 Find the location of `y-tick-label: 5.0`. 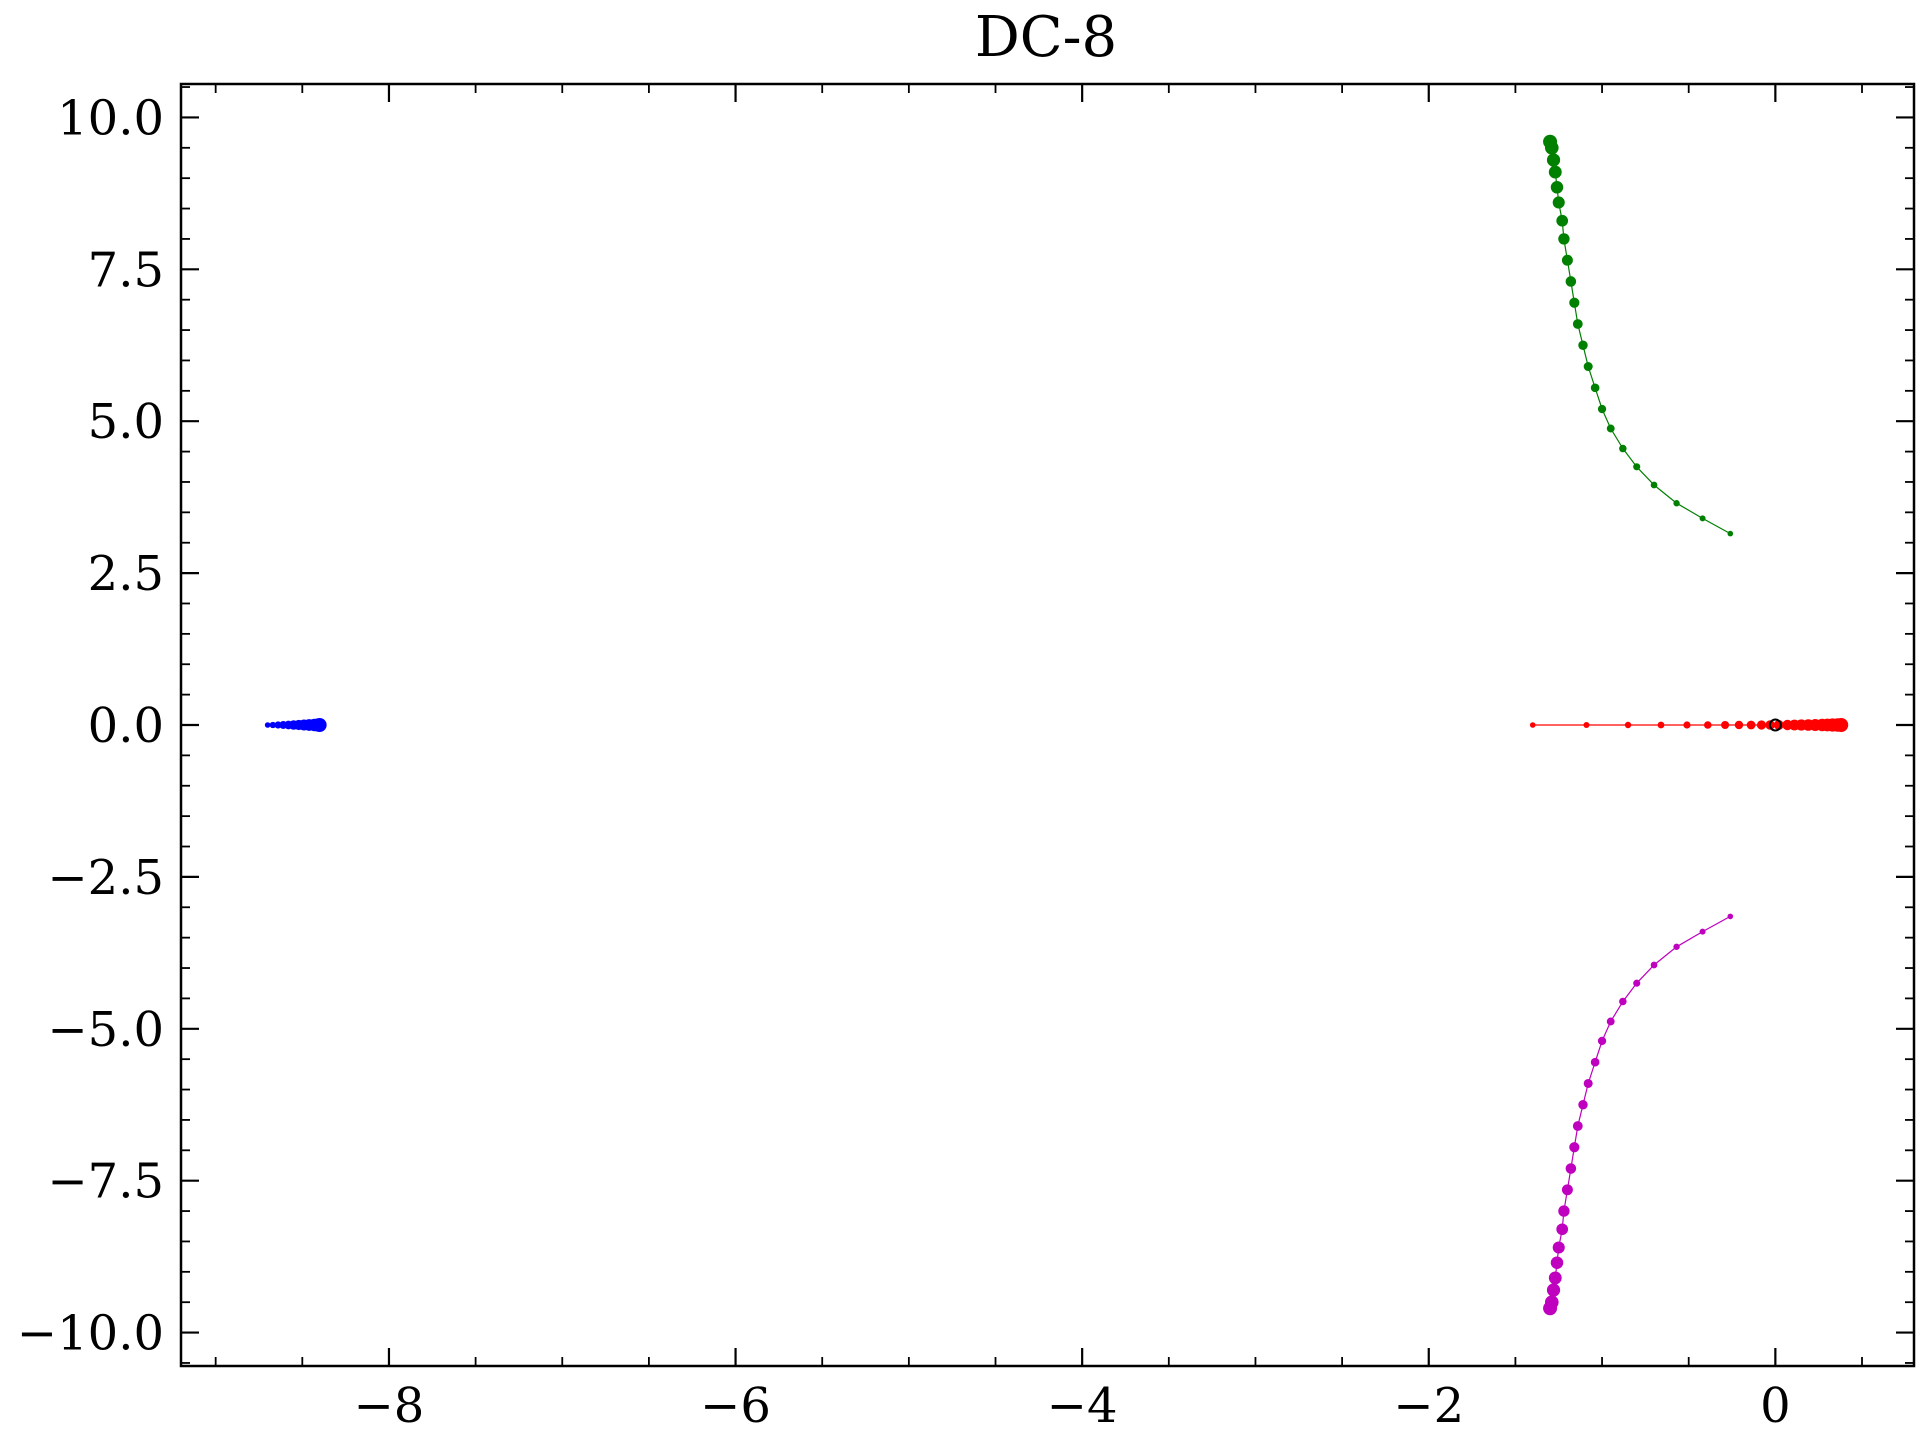

y-tick-label: 5.0 is located at coordinates (126, 422).